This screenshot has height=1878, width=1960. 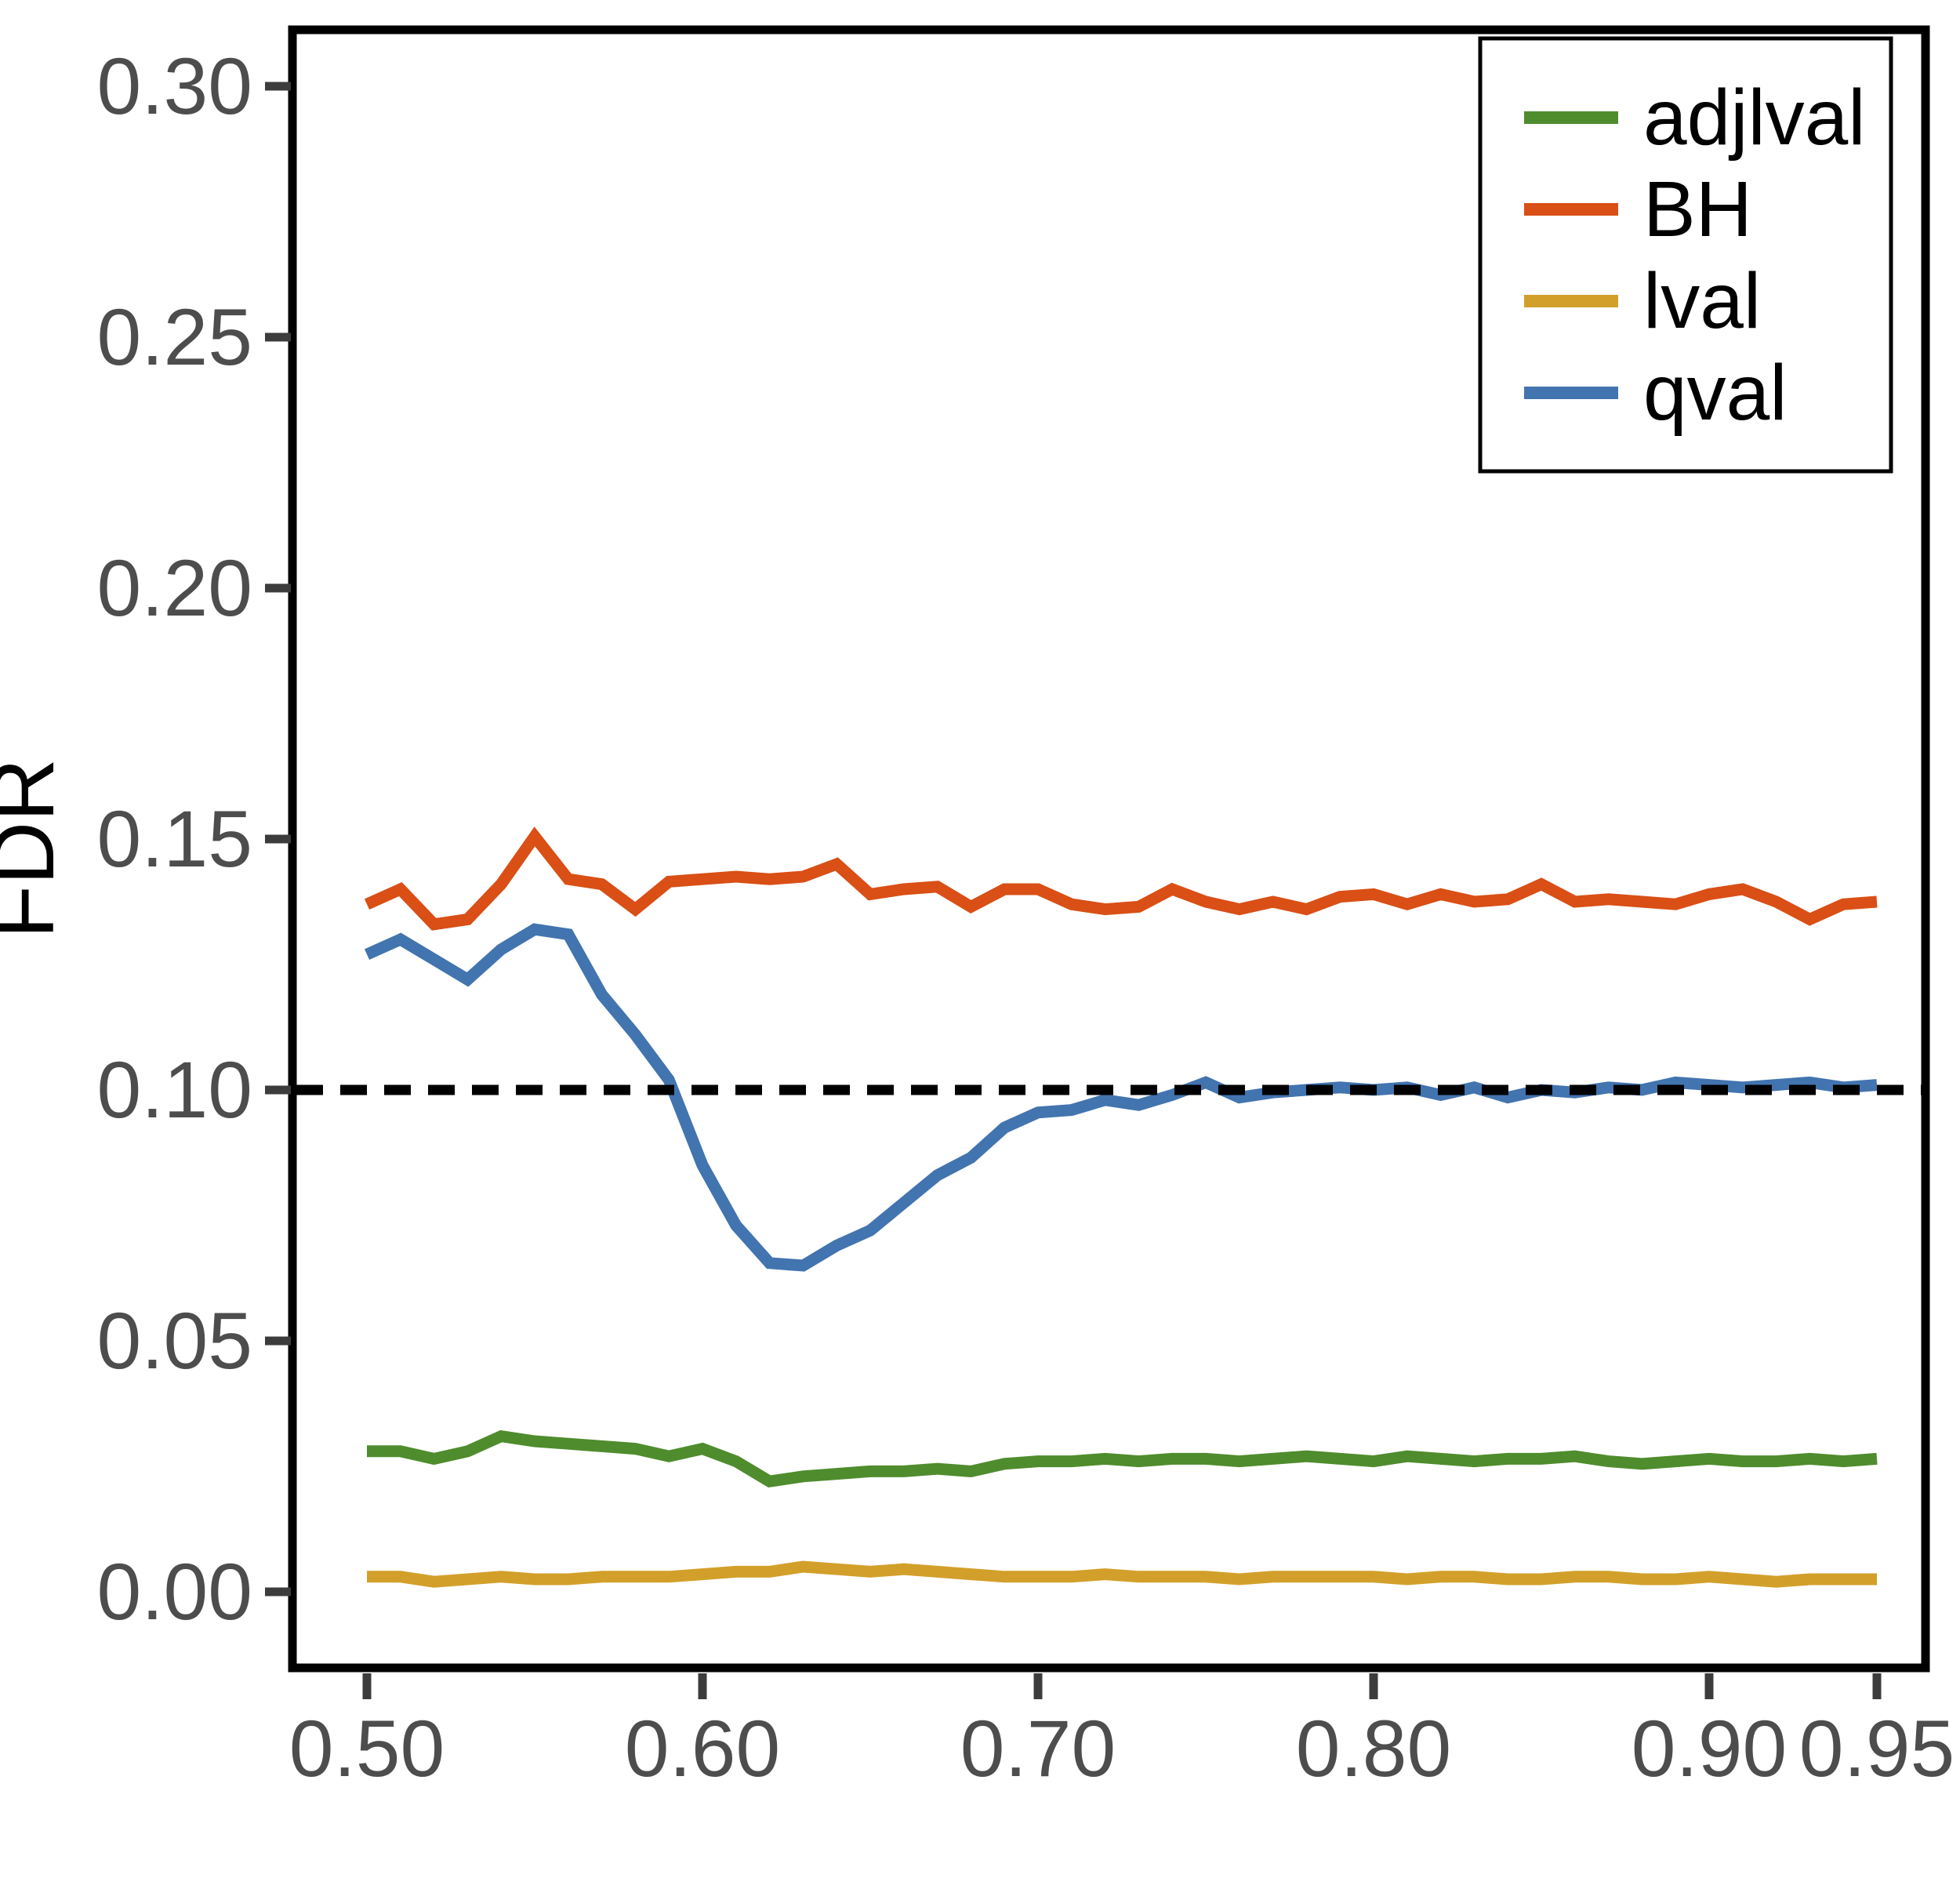 I want to click on legend-label-BH: BH, so click(x=1698, y=209).